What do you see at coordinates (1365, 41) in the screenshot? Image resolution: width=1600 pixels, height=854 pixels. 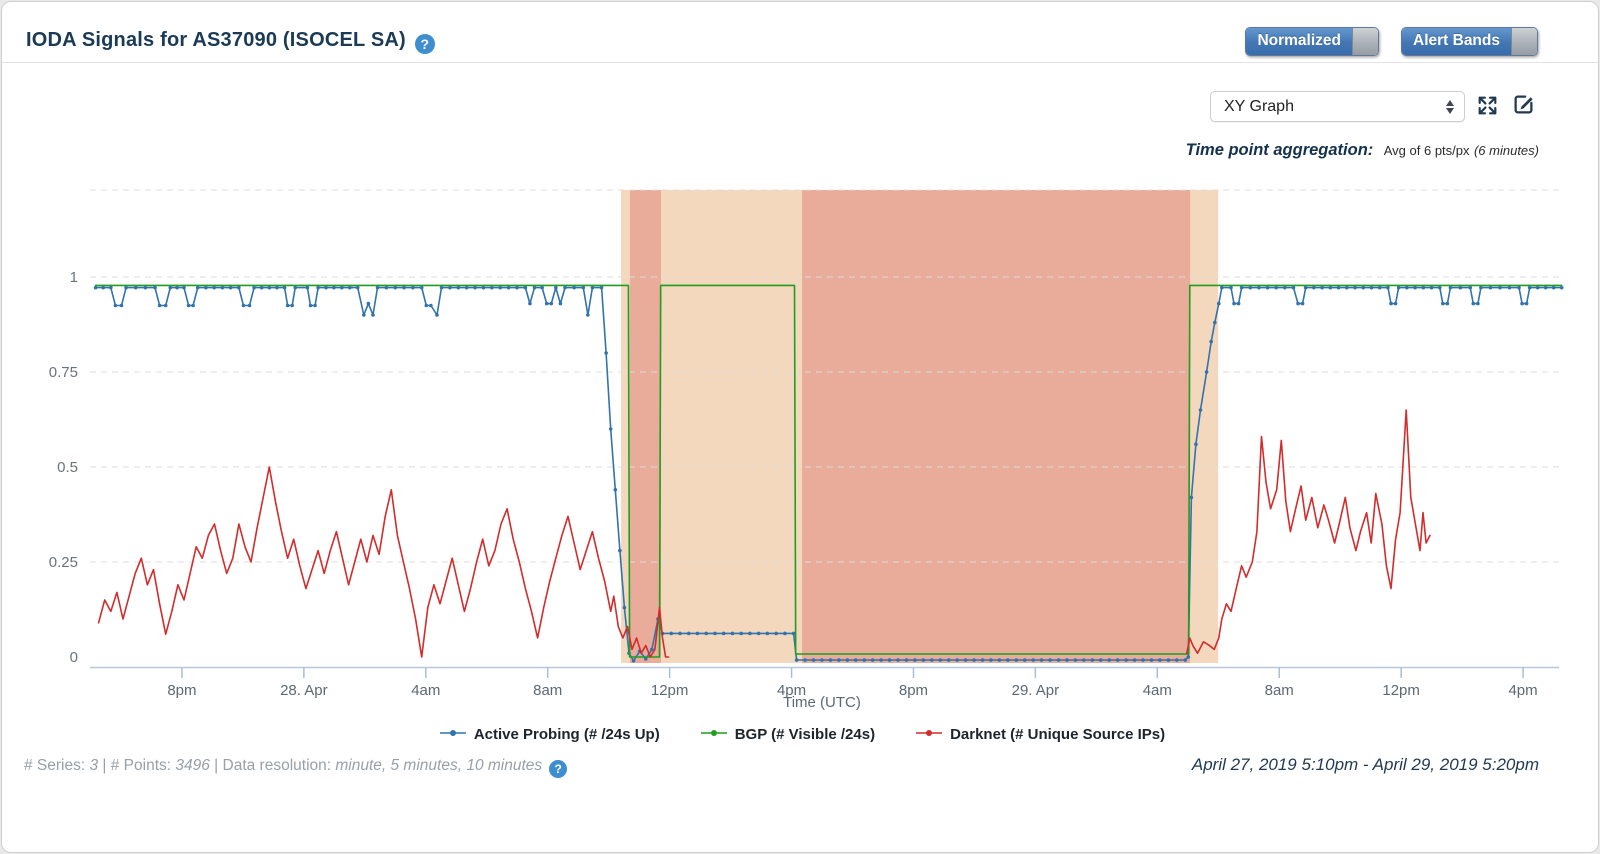 I see `normalized-toggle-knob` at bounding box center [1365, 41].